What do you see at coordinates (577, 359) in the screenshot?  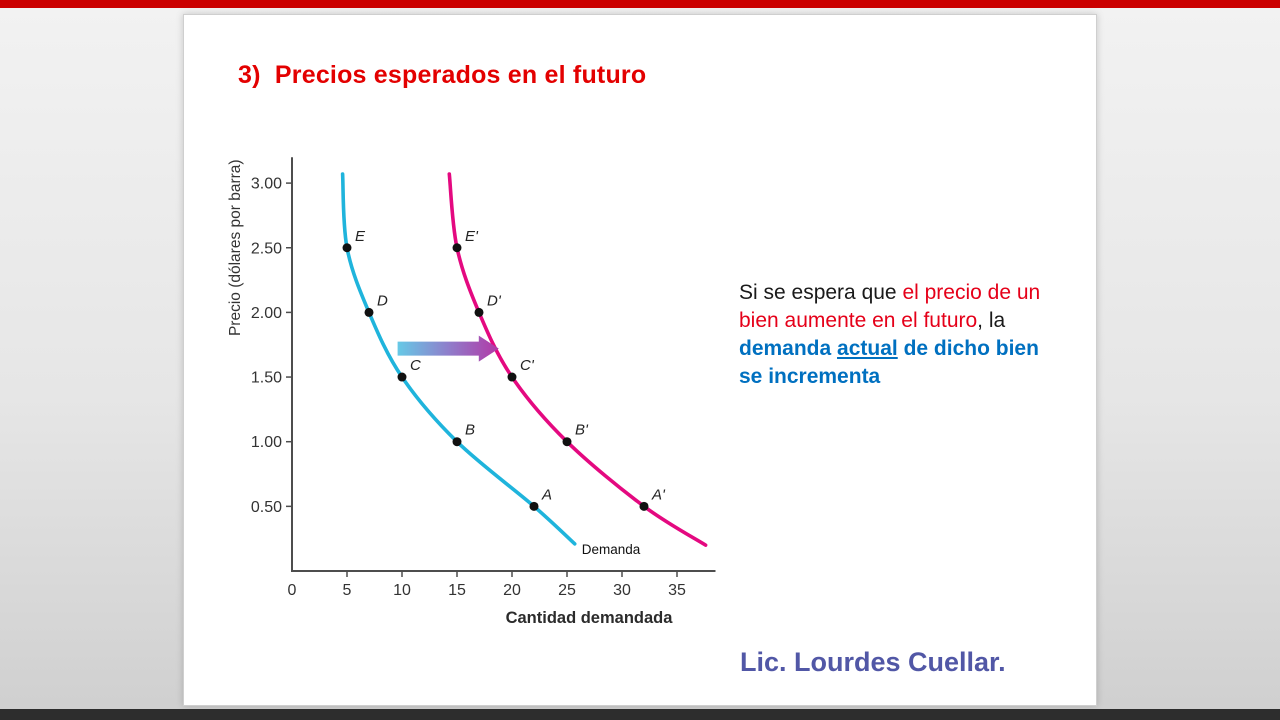 I see `demand-curve-shifted` at bounding box center [577, 359].